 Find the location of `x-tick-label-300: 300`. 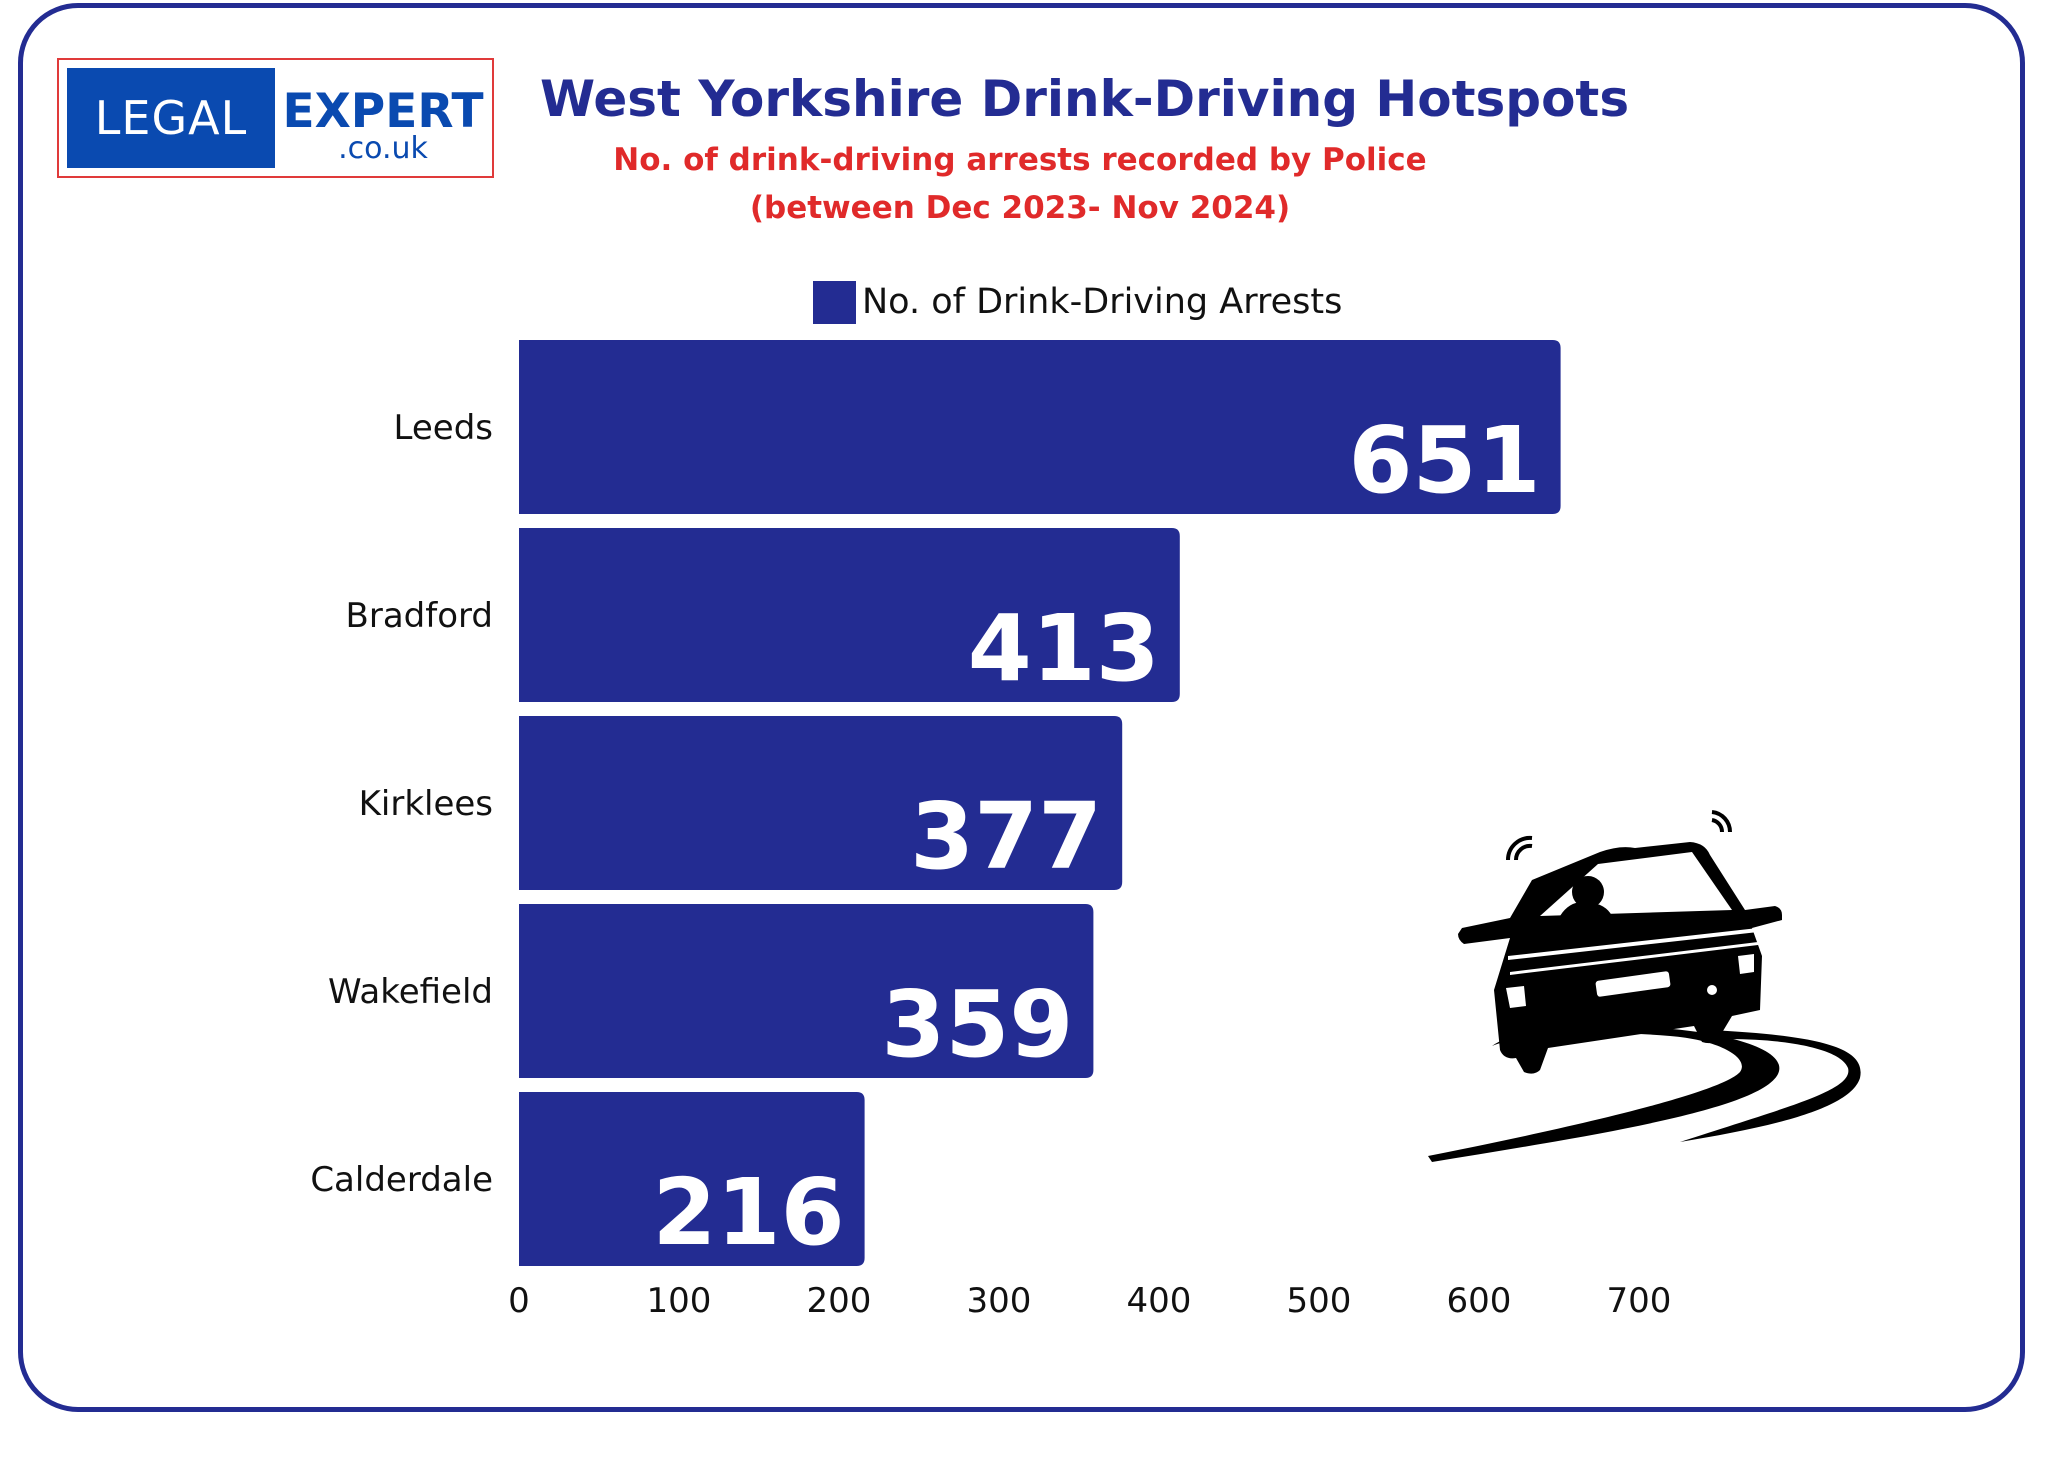

x-tick-label-300: 300 is located at coordinates (999, 1301).